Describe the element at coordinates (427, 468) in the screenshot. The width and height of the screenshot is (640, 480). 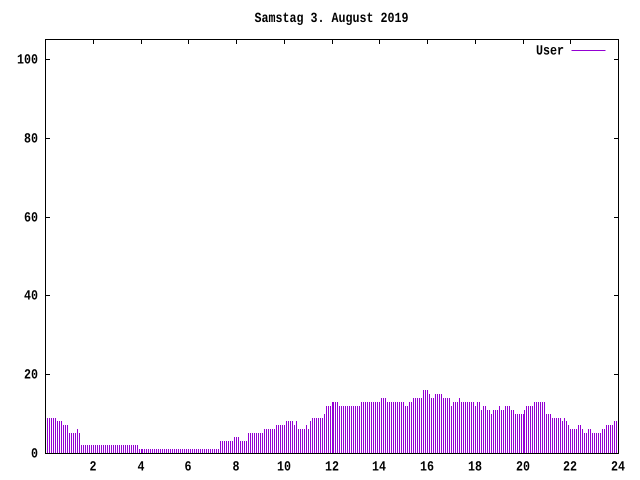
I see `svg-text: 16` at that location.